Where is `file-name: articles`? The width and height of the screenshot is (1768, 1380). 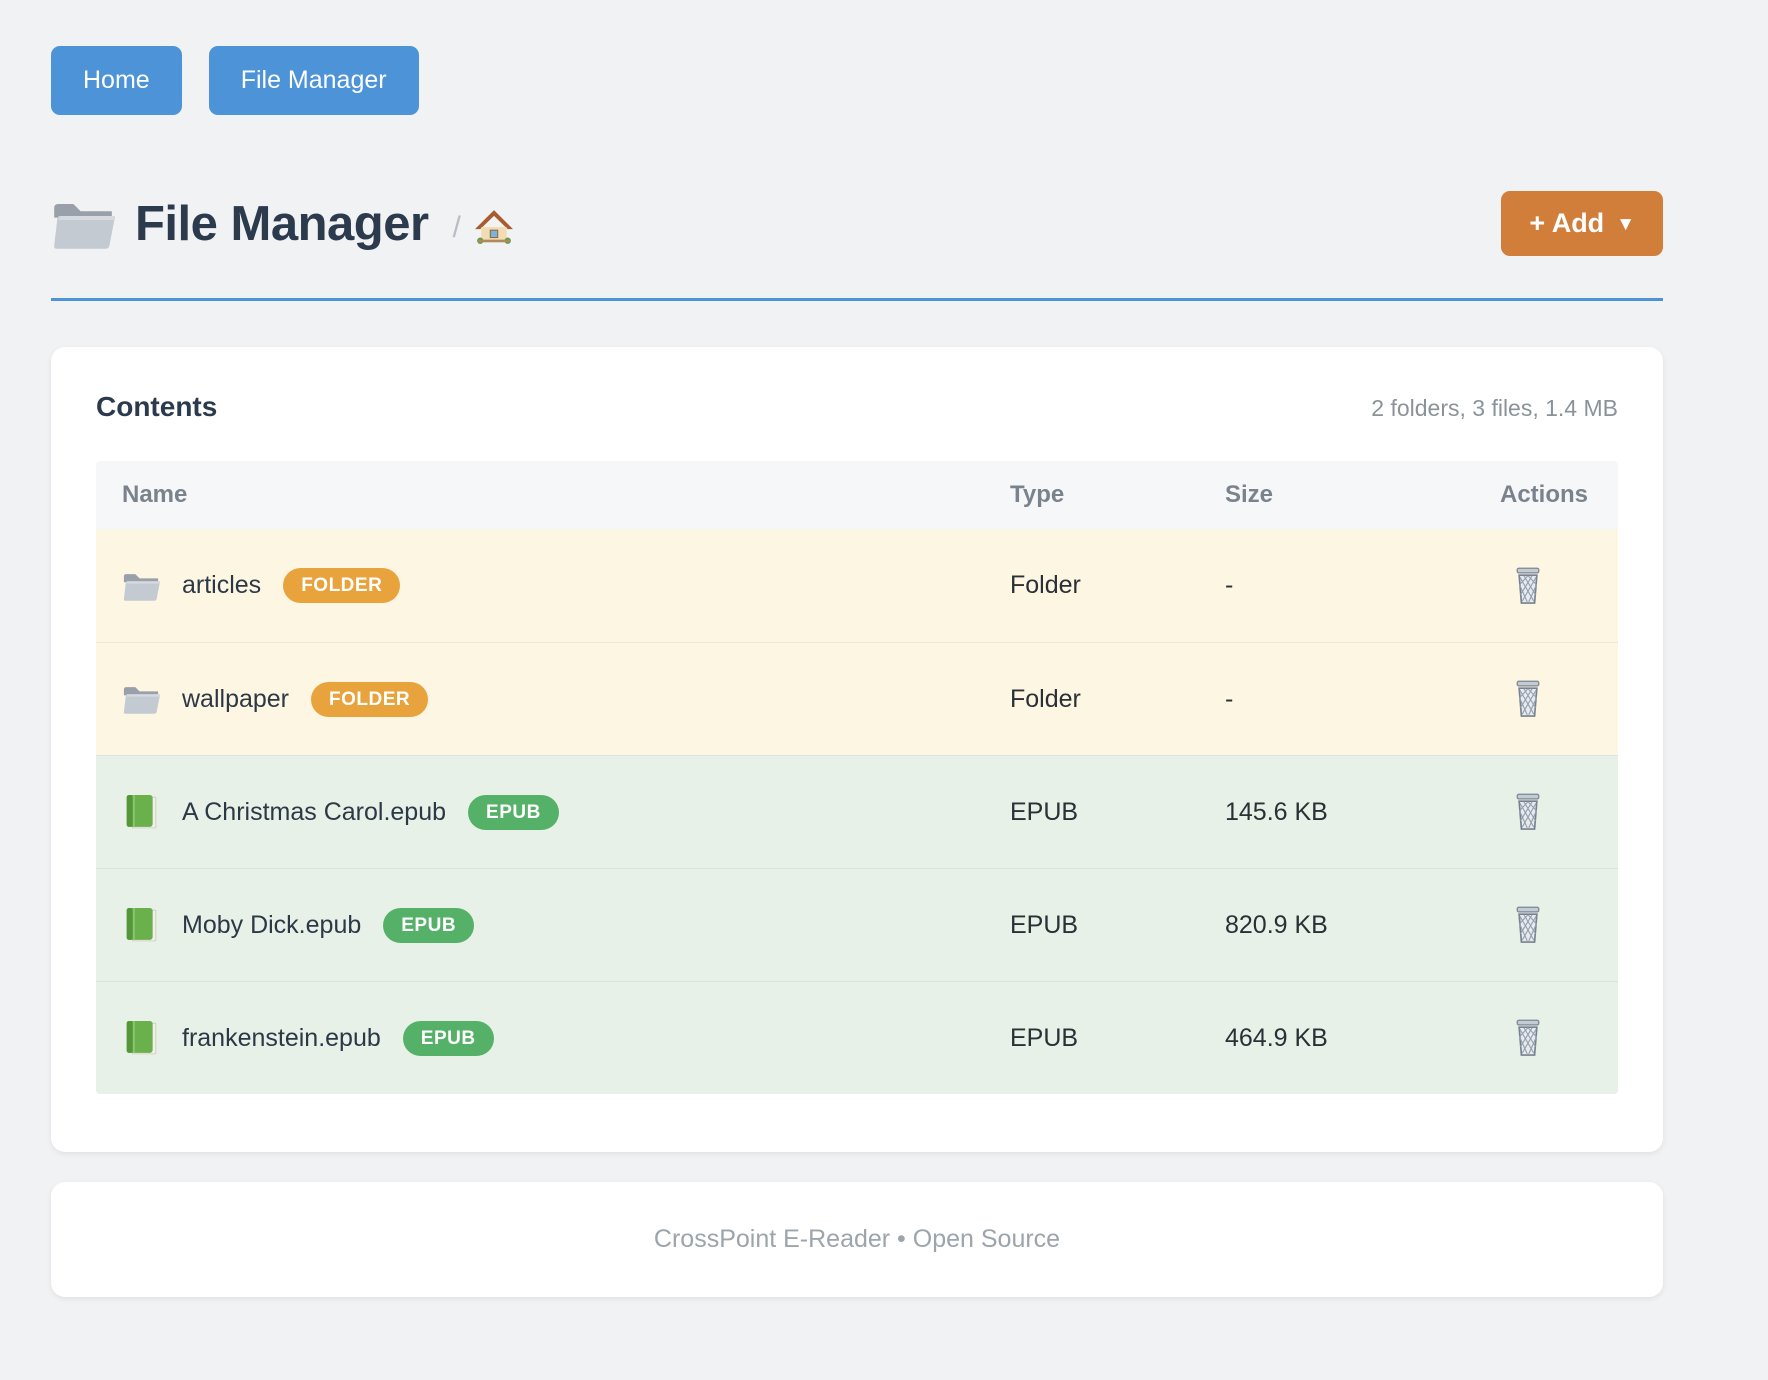 file-name: articles is located at coordinates (222, 585).